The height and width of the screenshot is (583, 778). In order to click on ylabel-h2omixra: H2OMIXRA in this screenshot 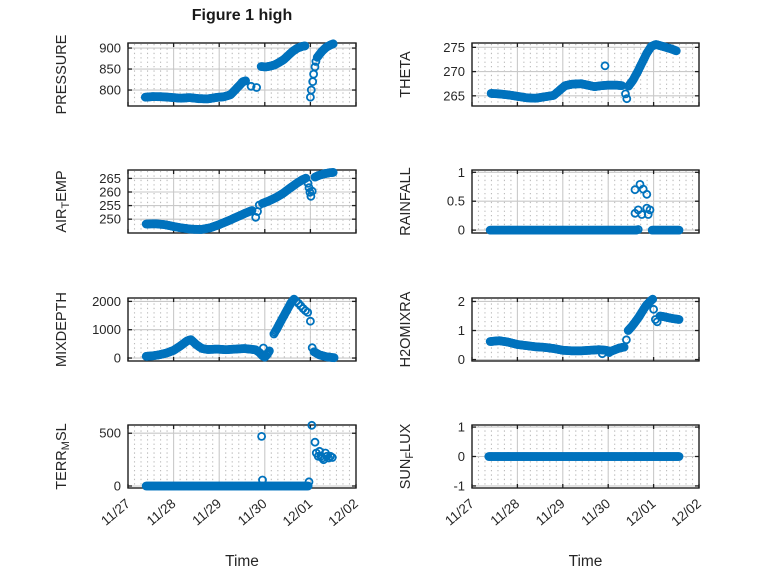, I will do `click(406, 329)`.